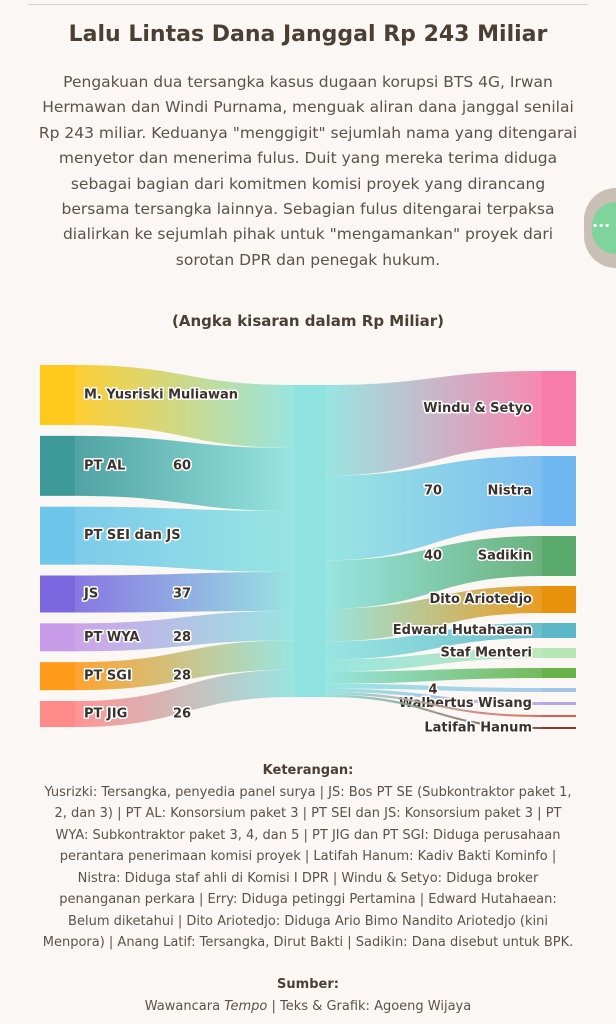 This screenshot has height=1024, width=616. Describe the element at coordinates (486, 653) in the screenshot. I see `target-label: Staf Menteri` at that location.